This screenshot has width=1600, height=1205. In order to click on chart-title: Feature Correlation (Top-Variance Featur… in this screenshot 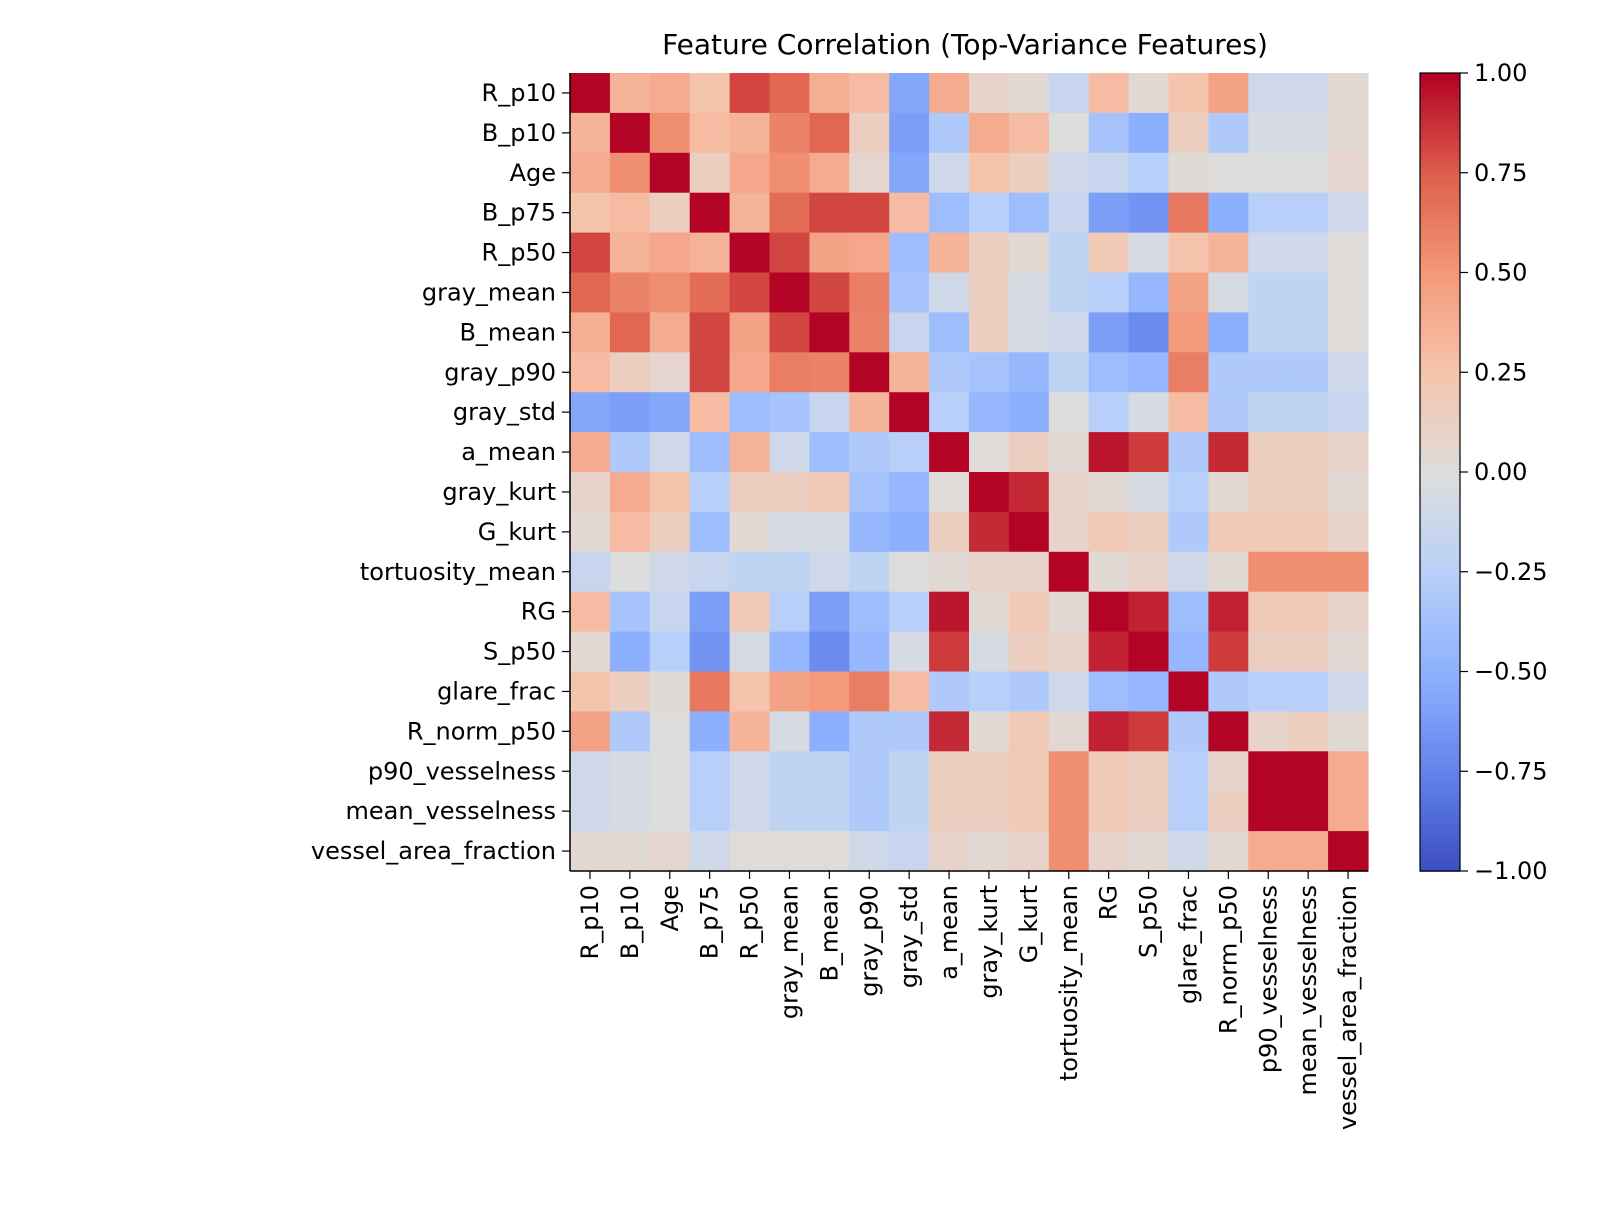, I will do `click(965, 44)`.